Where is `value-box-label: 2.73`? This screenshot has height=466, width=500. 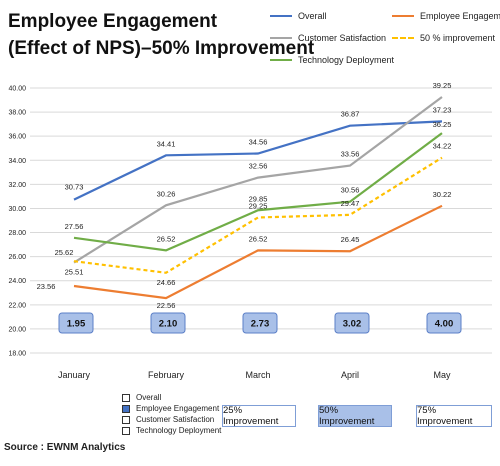 value-box-label: 2.73 is located at coordinates (260, 324).